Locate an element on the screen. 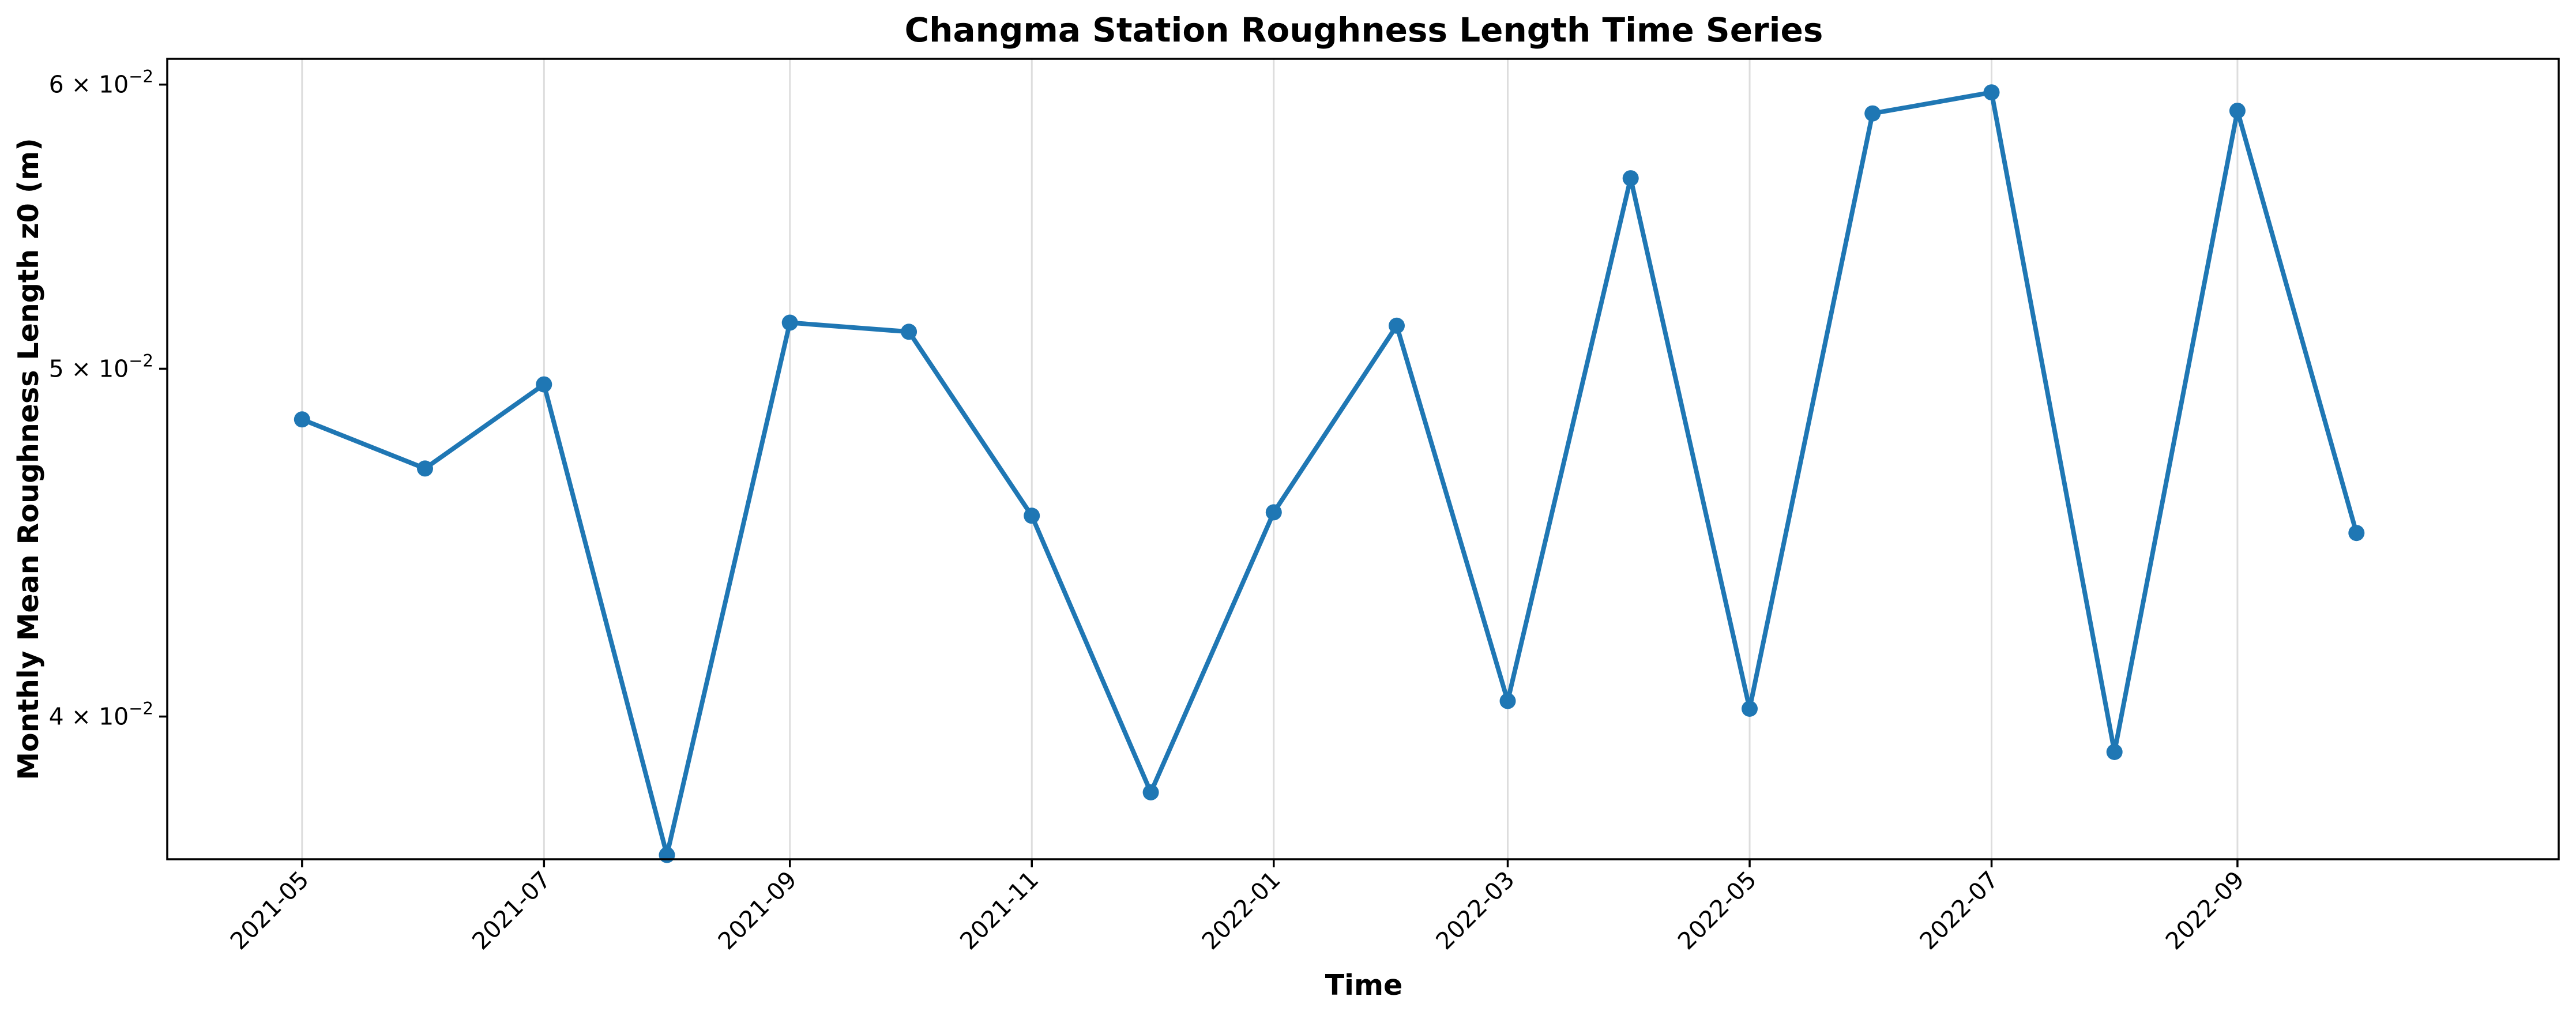 The width and height of the screenshot is (2576, 1019). x-axis-label: Time is located at coordinates (1364, 985).